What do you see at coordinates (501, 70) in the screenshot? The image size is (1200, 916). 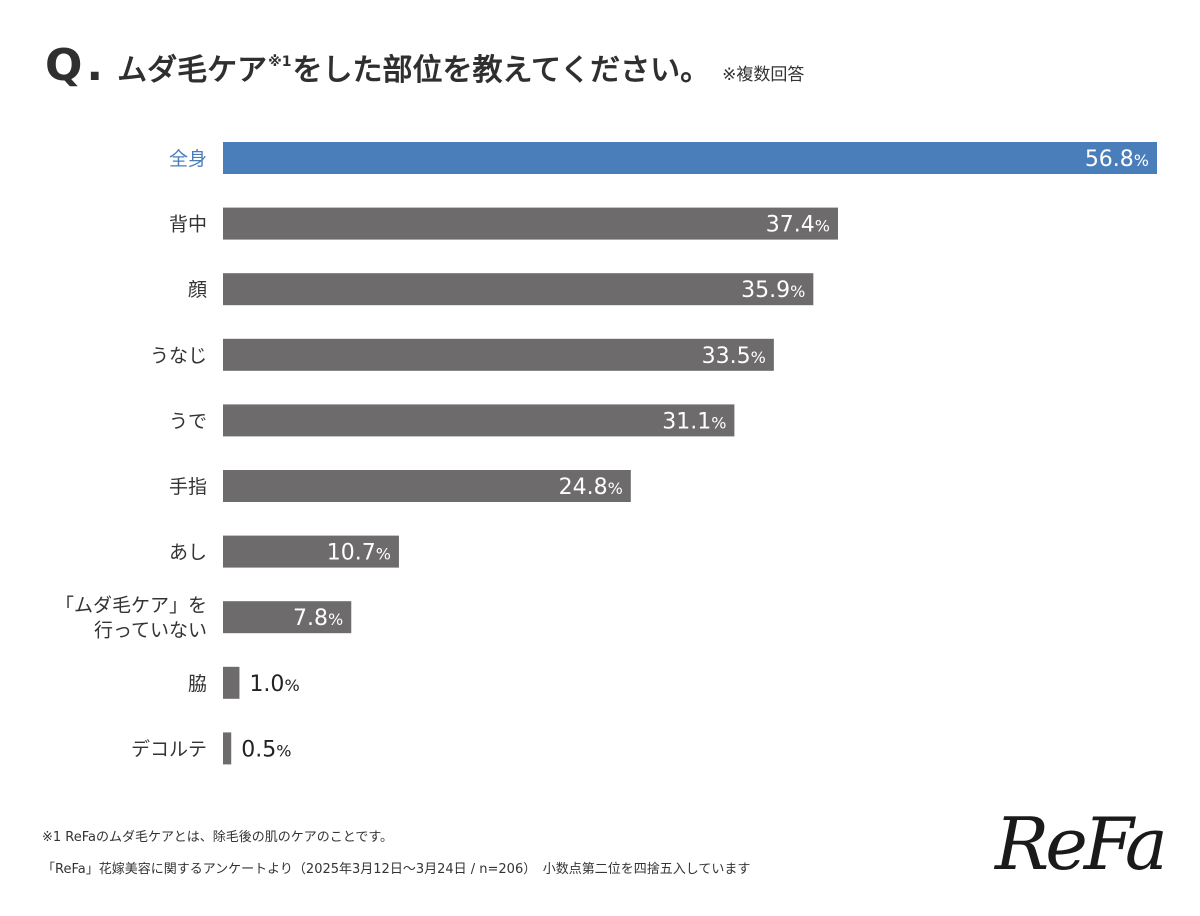 I see `title-text-after: をした部位を教えてください。` at bounding box center [501, 70].